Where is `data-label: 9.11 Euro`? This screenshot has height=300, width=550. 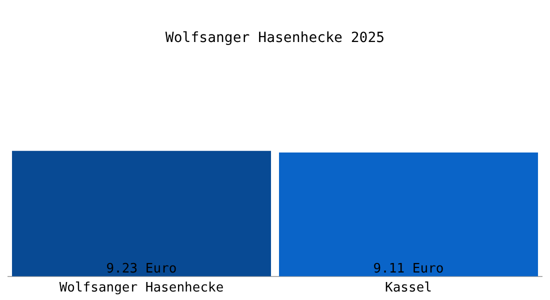
data-label: 9.11 Euro is located at coordinates (408, 268).